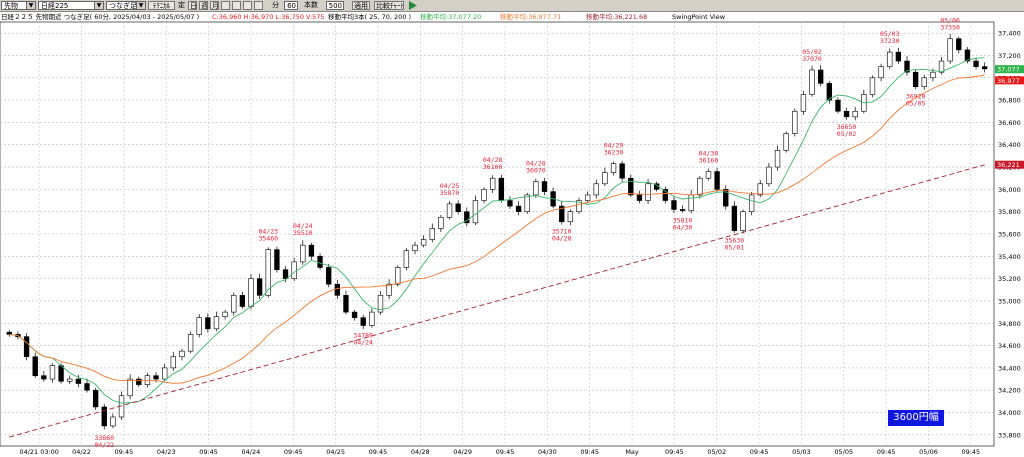 This screenshot has width=1024, height=457. What do you see at coordinates (361, 5) in the screenshot?
I see `apply-button: 適用` at bounding box center [361, 5].